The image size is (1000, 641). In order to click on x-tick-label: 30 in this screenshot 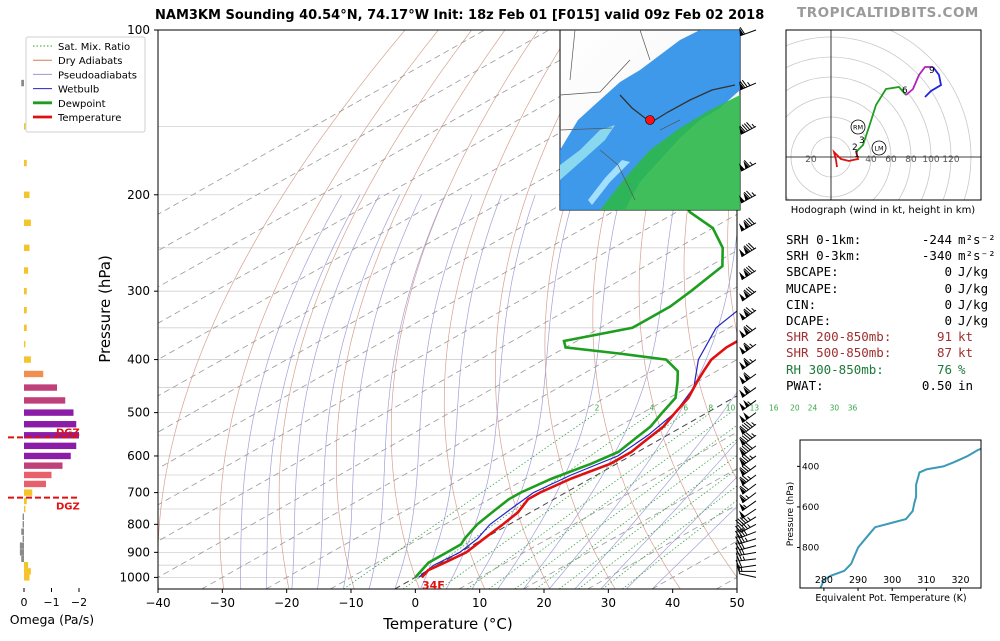, I will do `click(608, 603)`.